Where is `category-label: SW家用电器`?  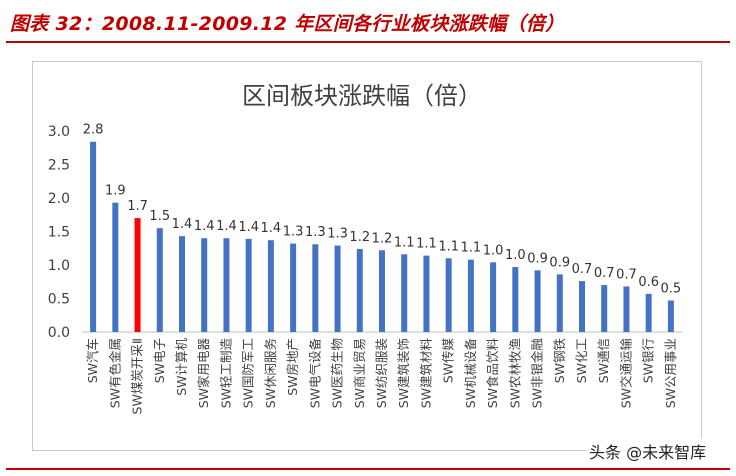
category-label: SW家用电器 is located at coordinates (203, 373).